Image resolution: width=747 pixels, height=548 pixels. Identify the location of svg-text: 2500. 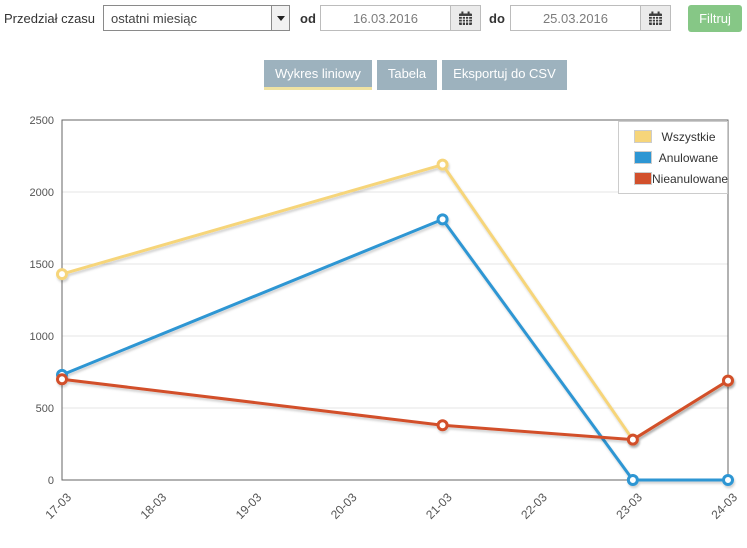
(42, 121).